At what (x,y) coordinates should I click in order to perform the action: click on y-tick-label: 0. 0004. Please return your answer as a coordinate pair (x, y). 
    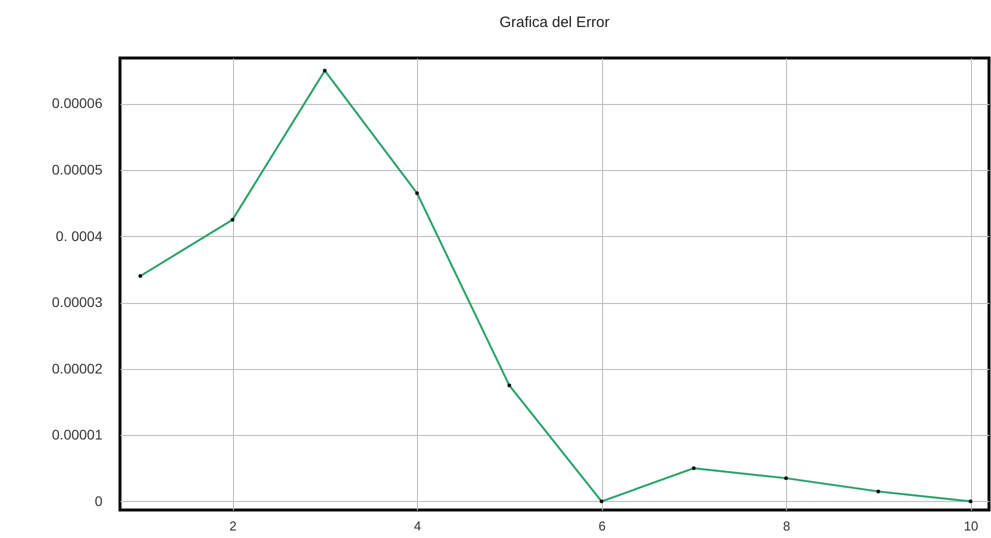
    Looking at the image, I should click on (79, 236).